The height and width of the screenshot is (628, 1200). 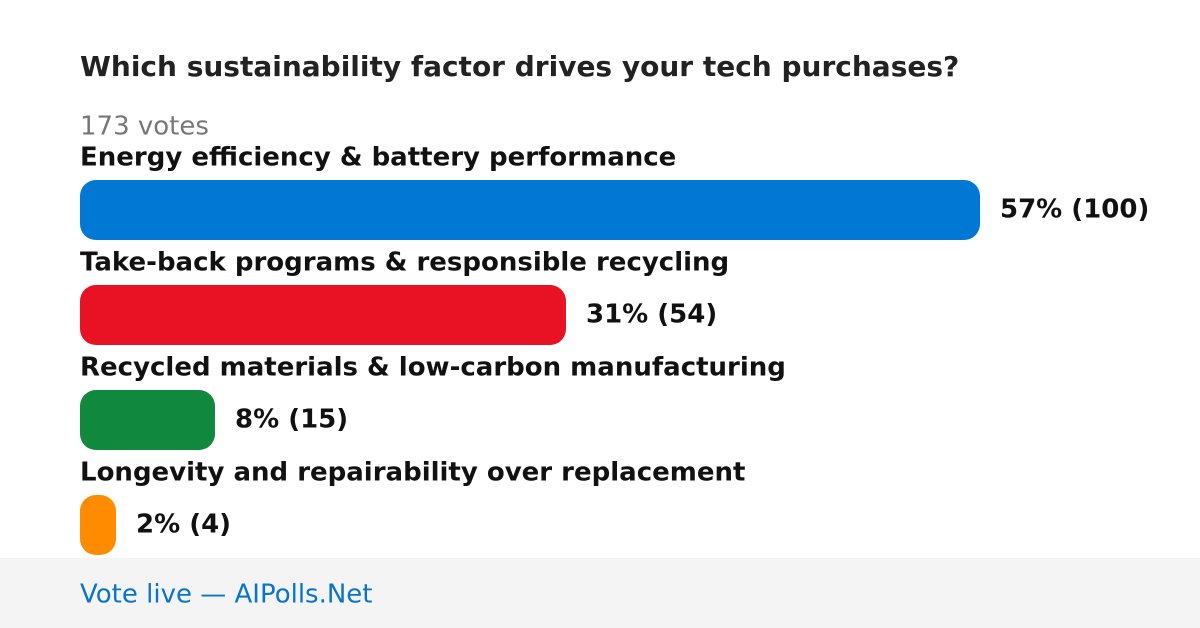 I want to click on option-label: Energy efficiency & battery performance, so click(x=378, y=158).